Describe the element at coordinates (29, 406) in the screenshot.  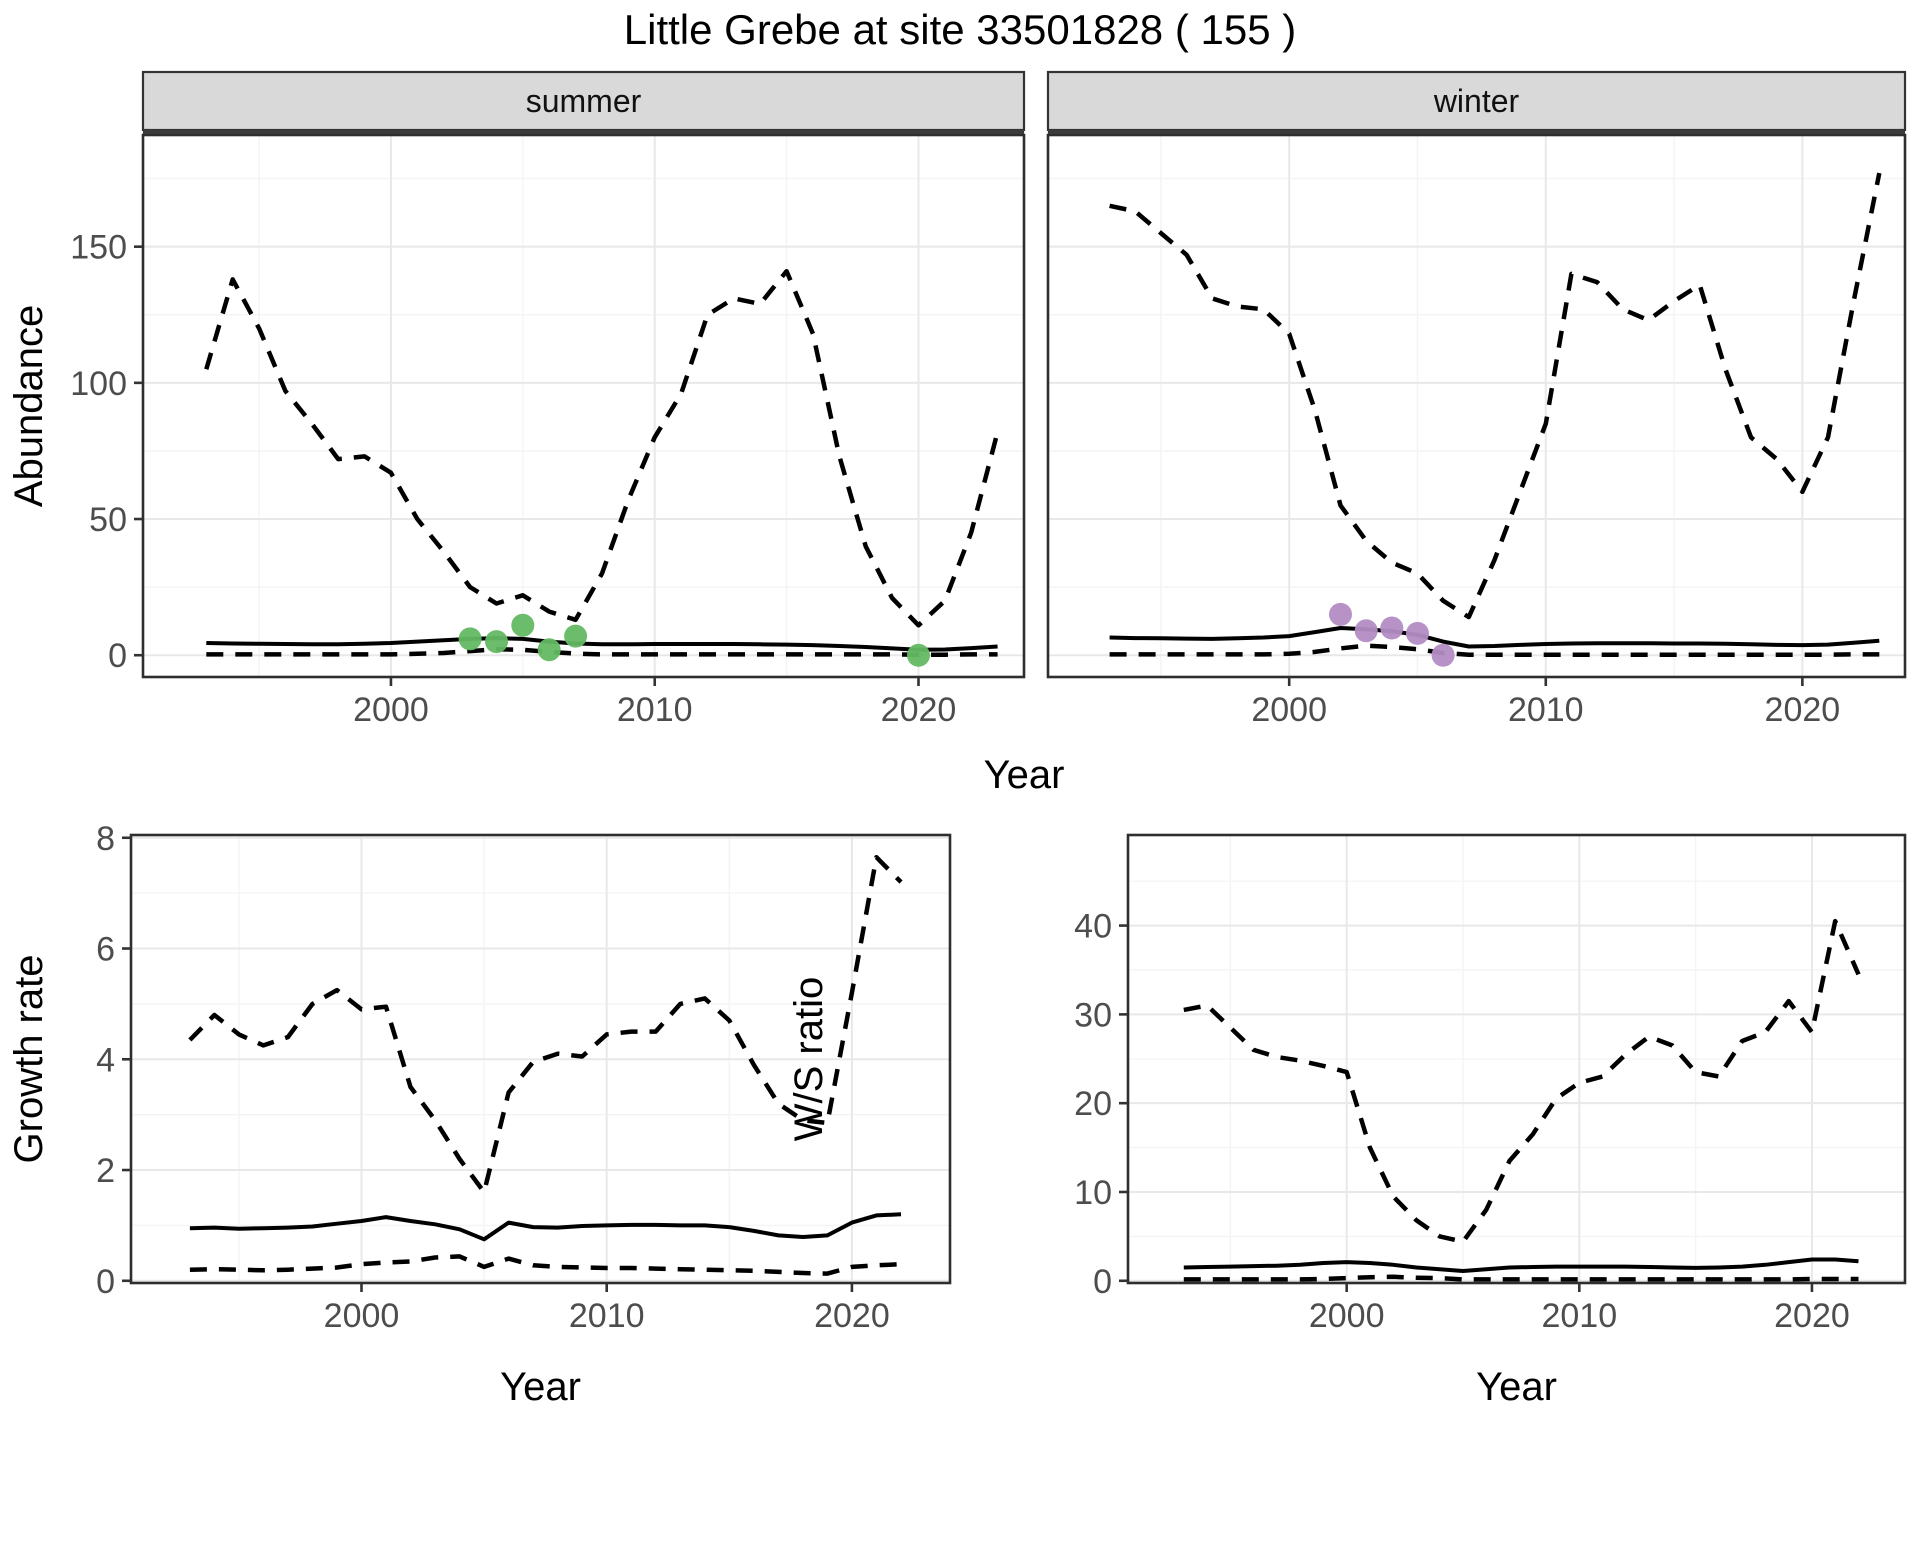
I see `y-axis-title-abundance: Abundance` at that location.